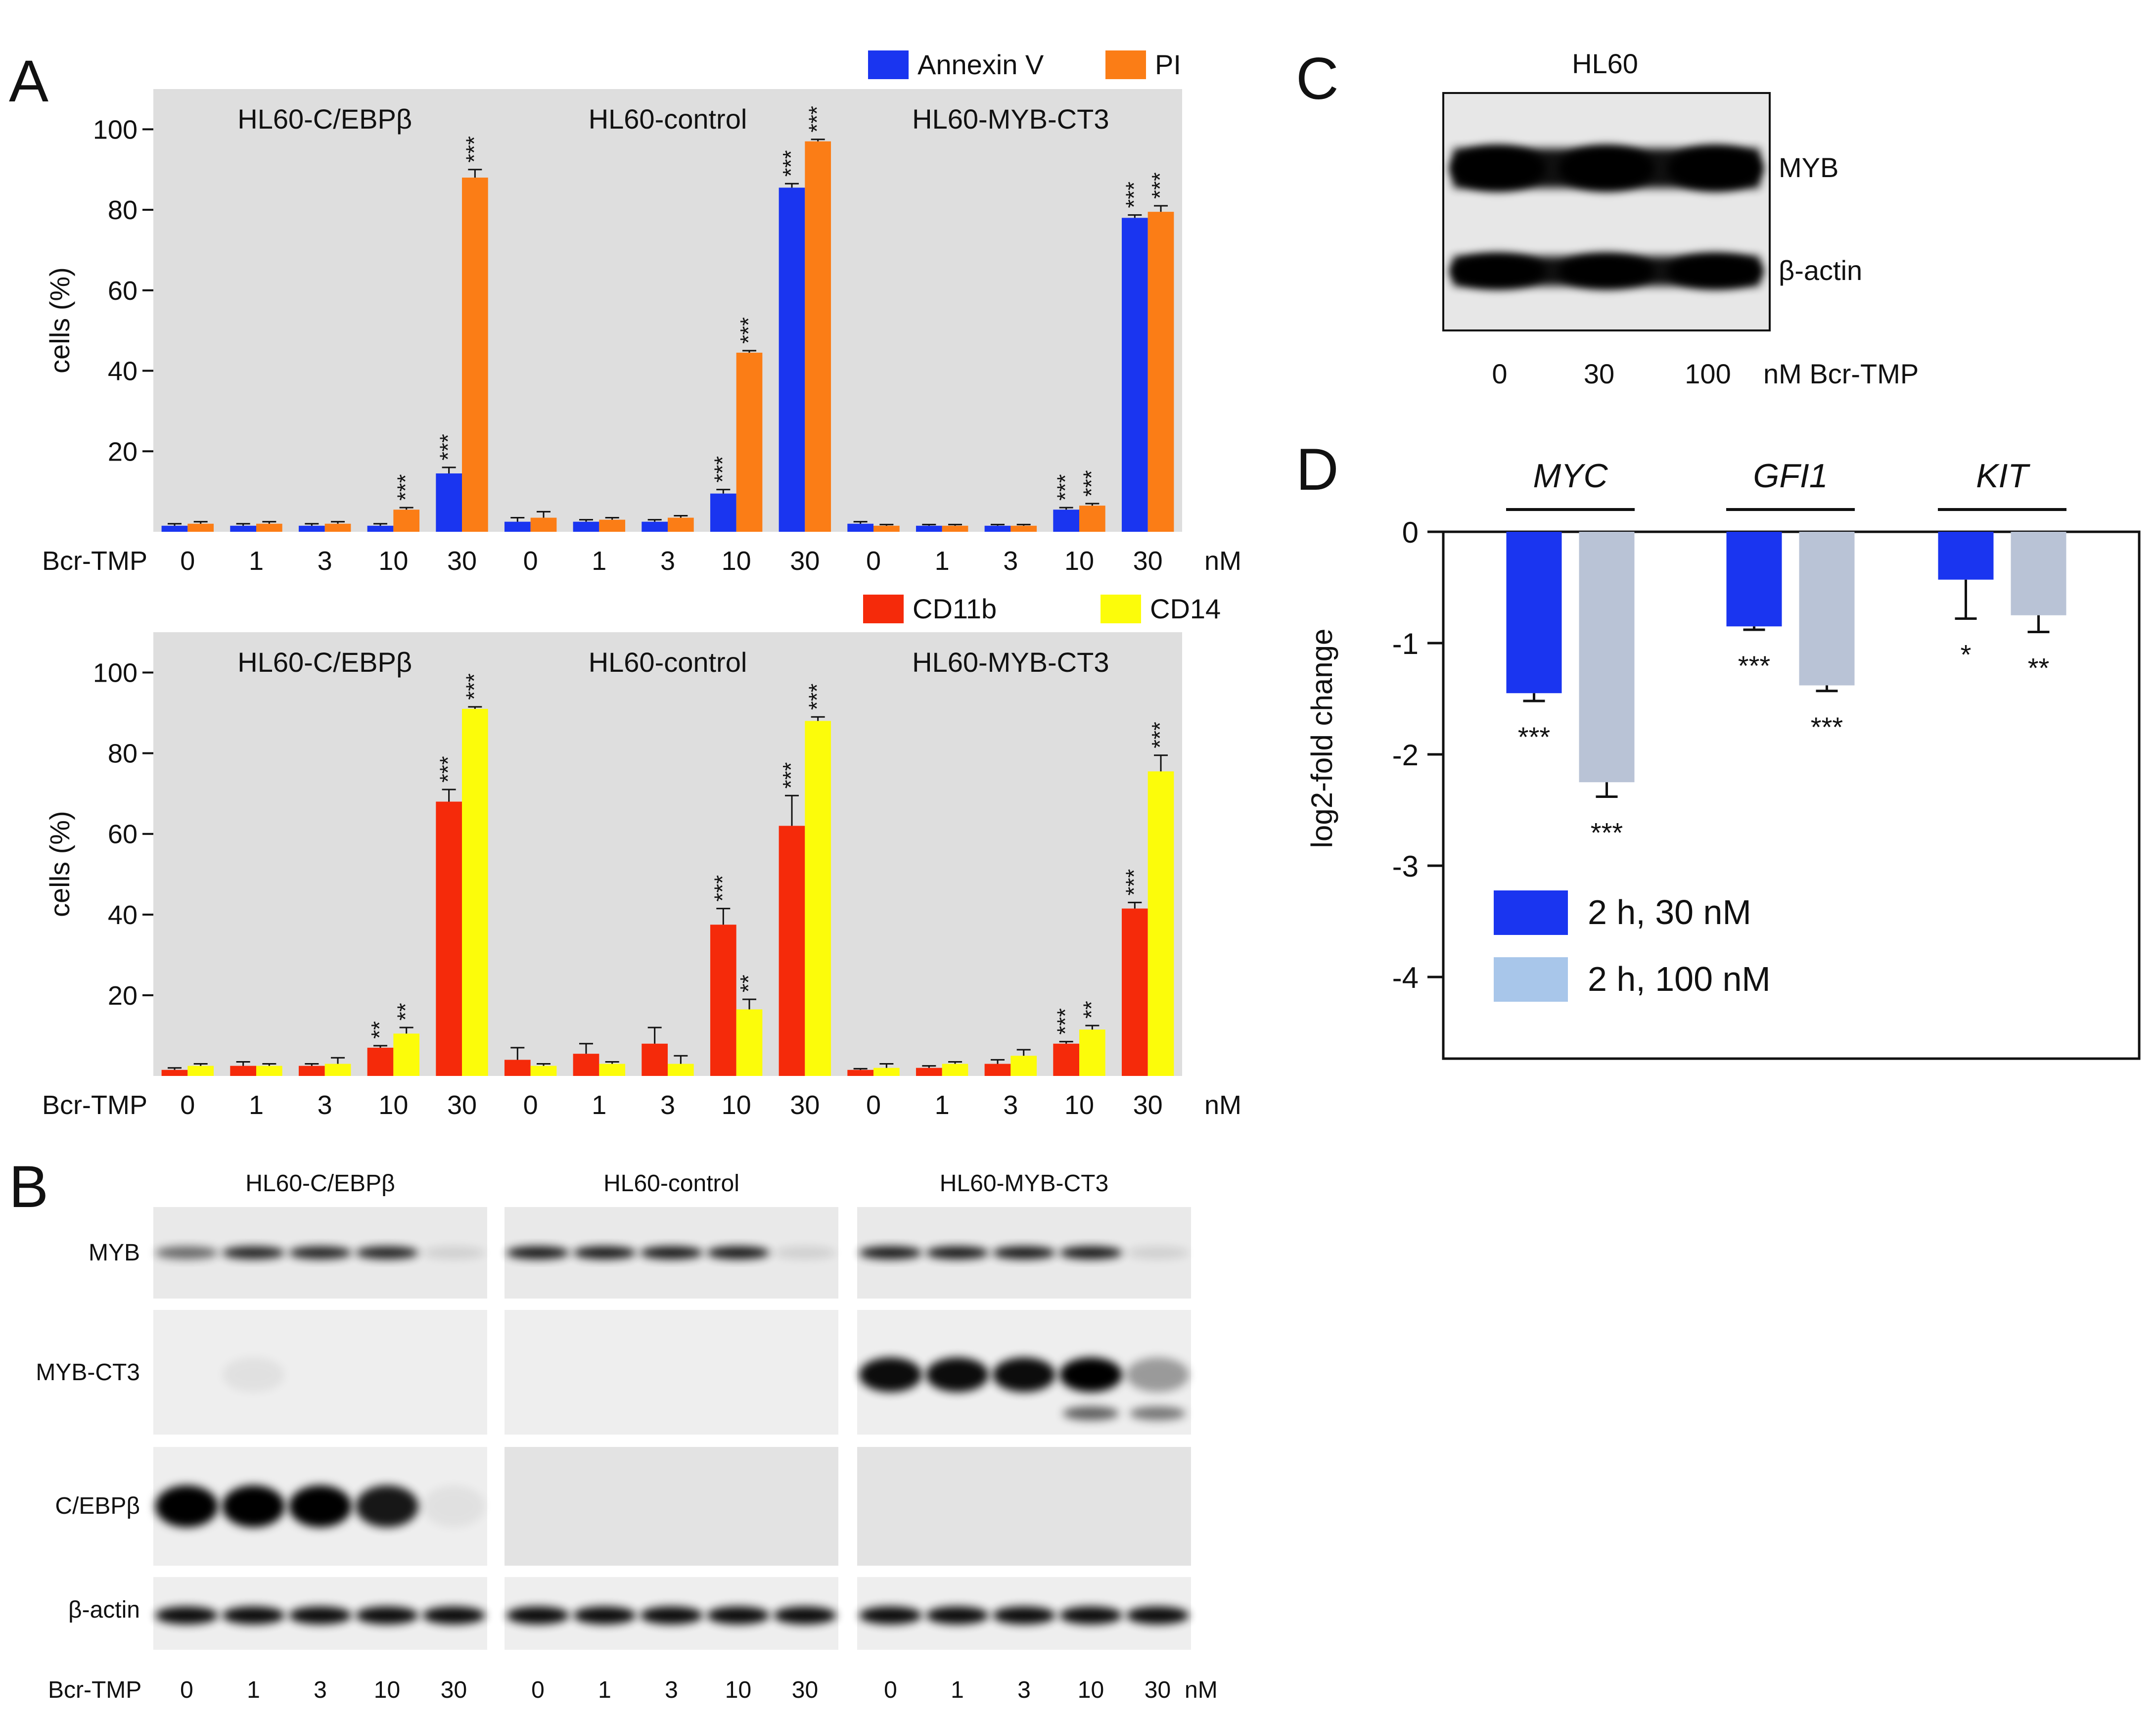 This screenshot has height=1722, width=2156. I want to click on lane-label: 0, so click(538, 1690).